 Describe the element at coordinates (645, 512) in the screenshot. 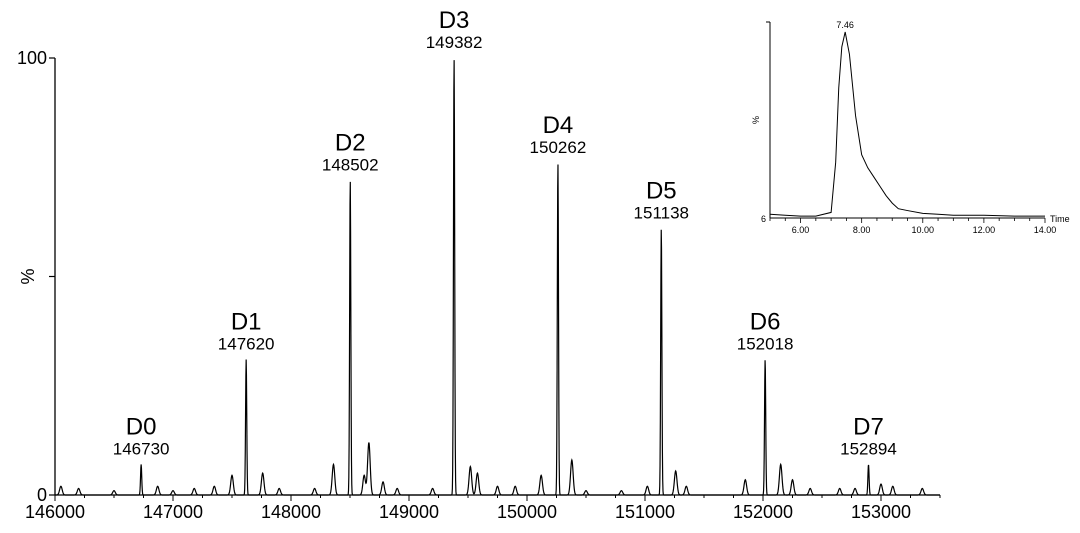

I see `x-tick-label: 151000` at that location.